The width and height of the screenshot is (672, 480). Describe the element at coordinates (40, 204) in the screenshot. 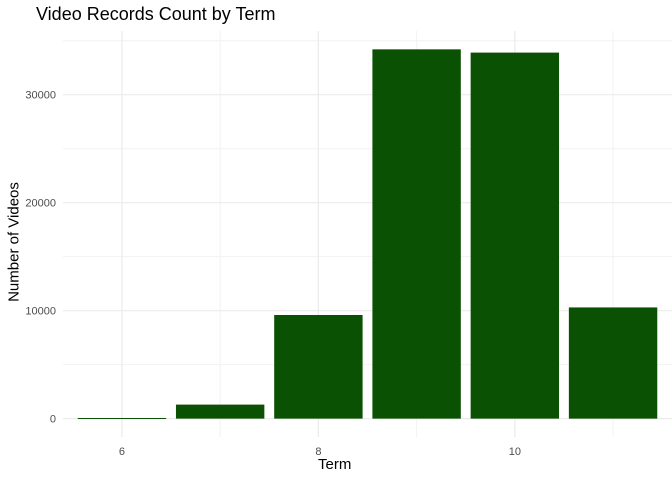

I see `y-tick-label: 20000` at that location.